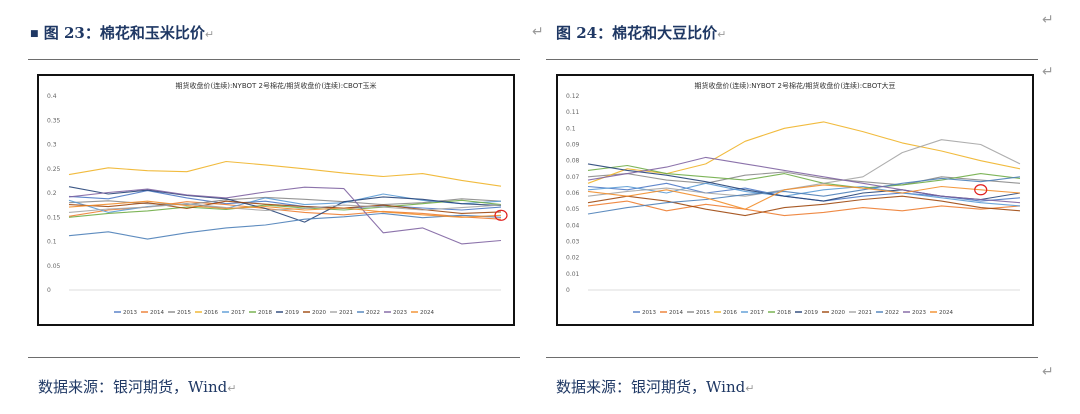  What do you see at coordinates (54, 217) in the screenshot?
I see `y-tick-label: 0.15` at bounding box center [54, 217].